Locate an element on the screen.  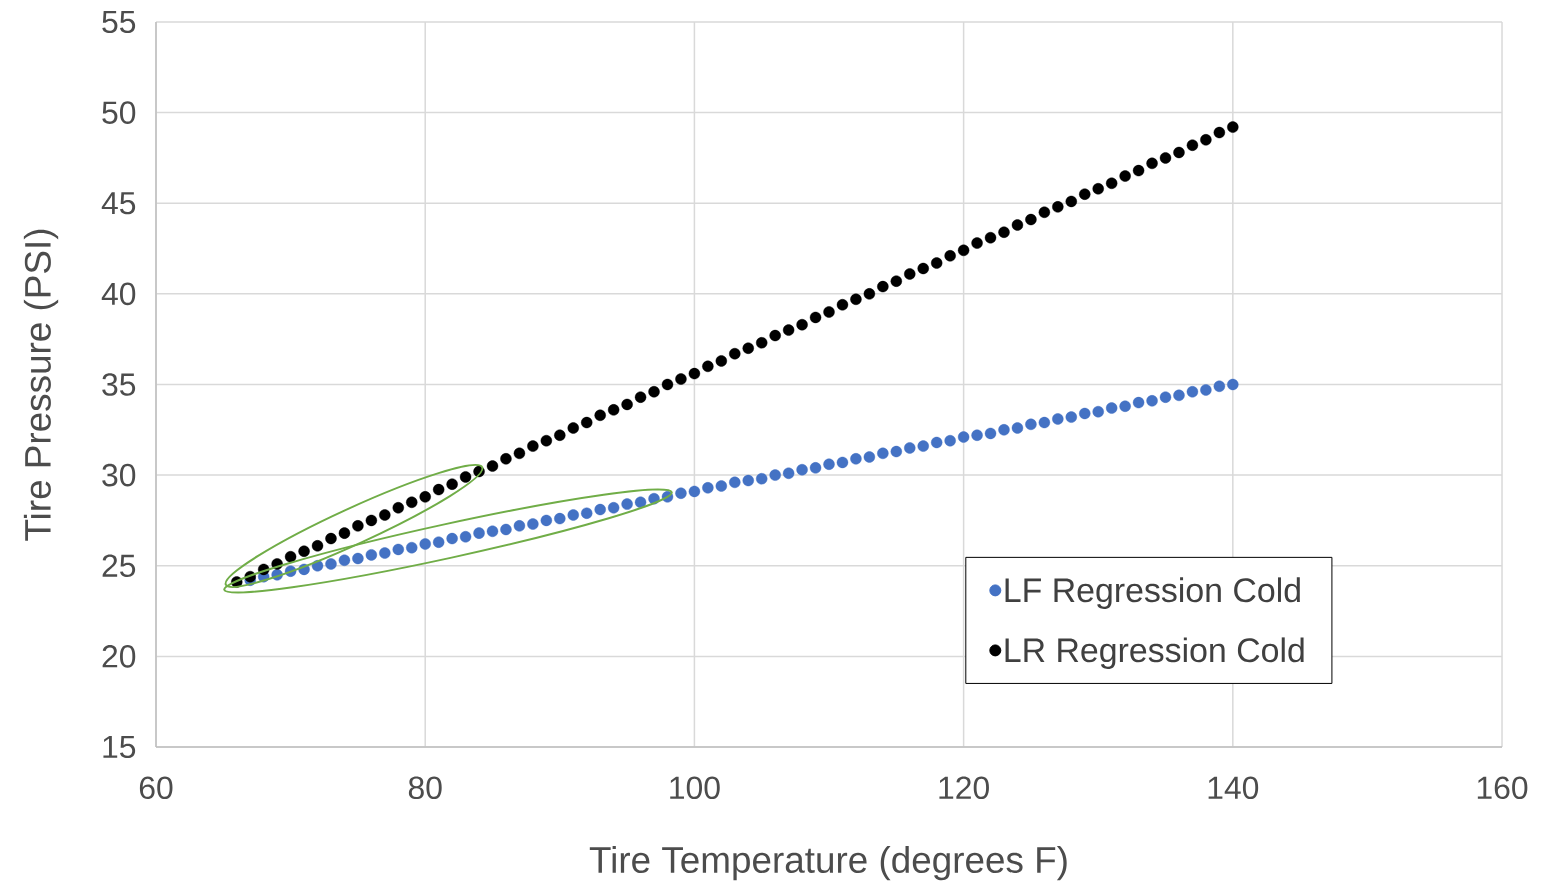
y-tick-label: 20 is located at coordinates (119, 656).